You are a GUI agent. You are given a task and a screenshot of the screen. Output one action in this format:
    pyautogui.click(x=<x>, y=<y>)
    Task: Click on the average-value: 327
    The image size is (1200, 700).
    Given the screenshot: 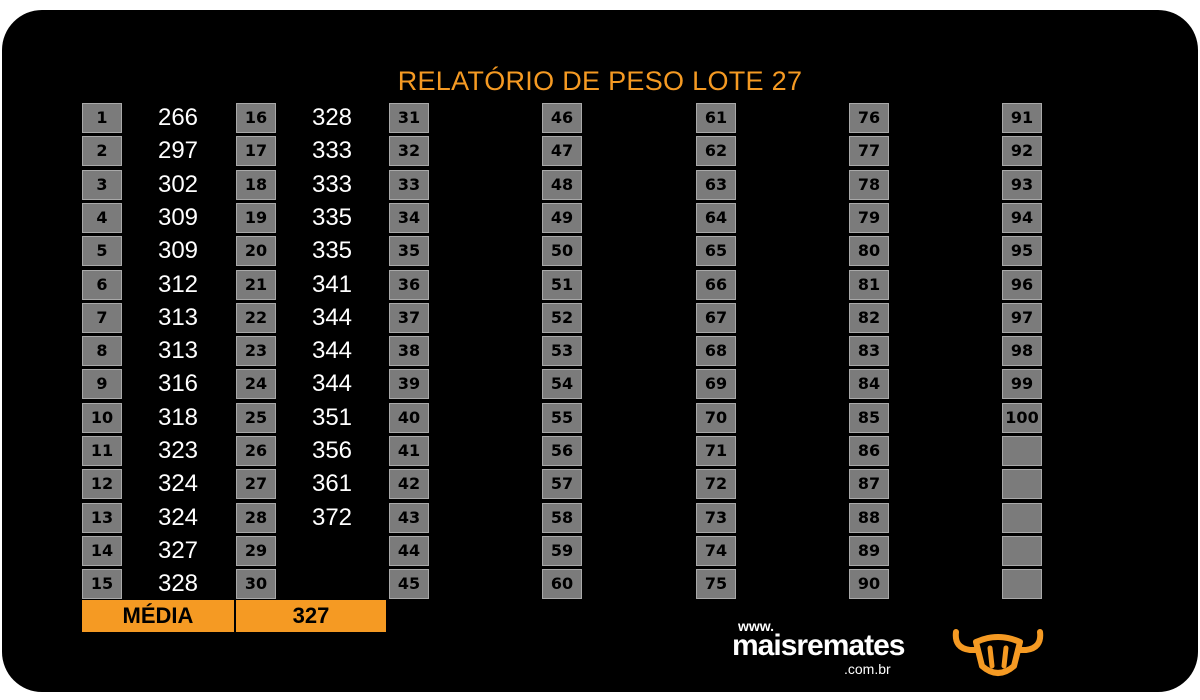 What is the action you would take?
    pyautogui.click(x=311, y=616)
    